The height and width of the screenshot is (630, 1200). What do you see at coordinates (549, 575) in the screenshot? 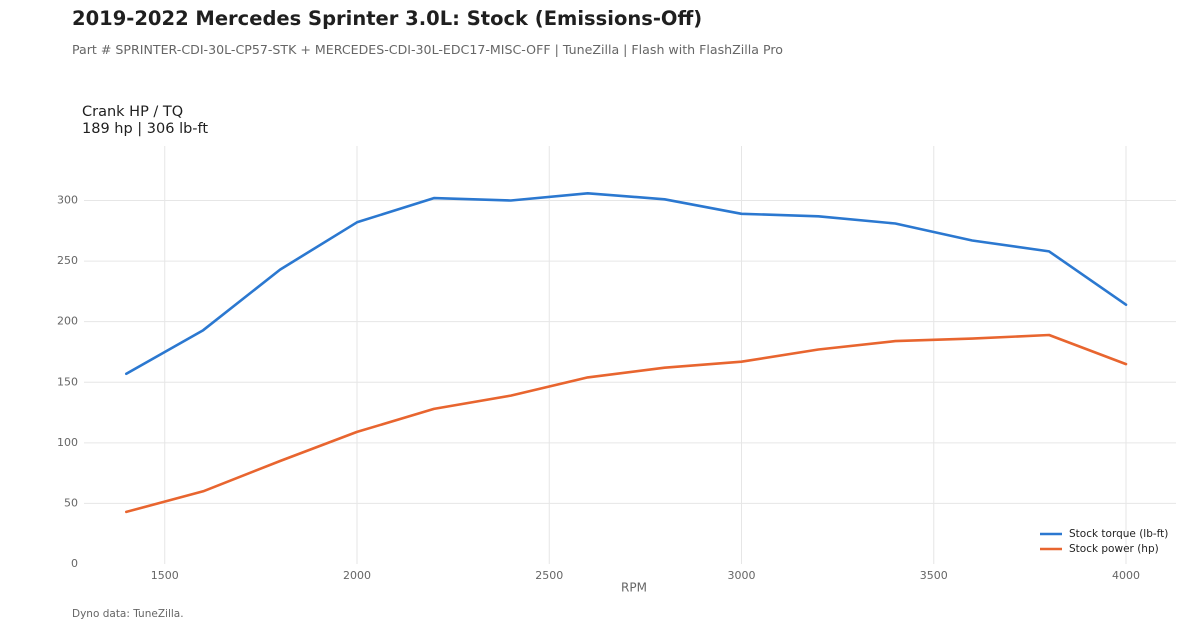
I see `x-tick-label: 2500` at bounding box center [549, 575].